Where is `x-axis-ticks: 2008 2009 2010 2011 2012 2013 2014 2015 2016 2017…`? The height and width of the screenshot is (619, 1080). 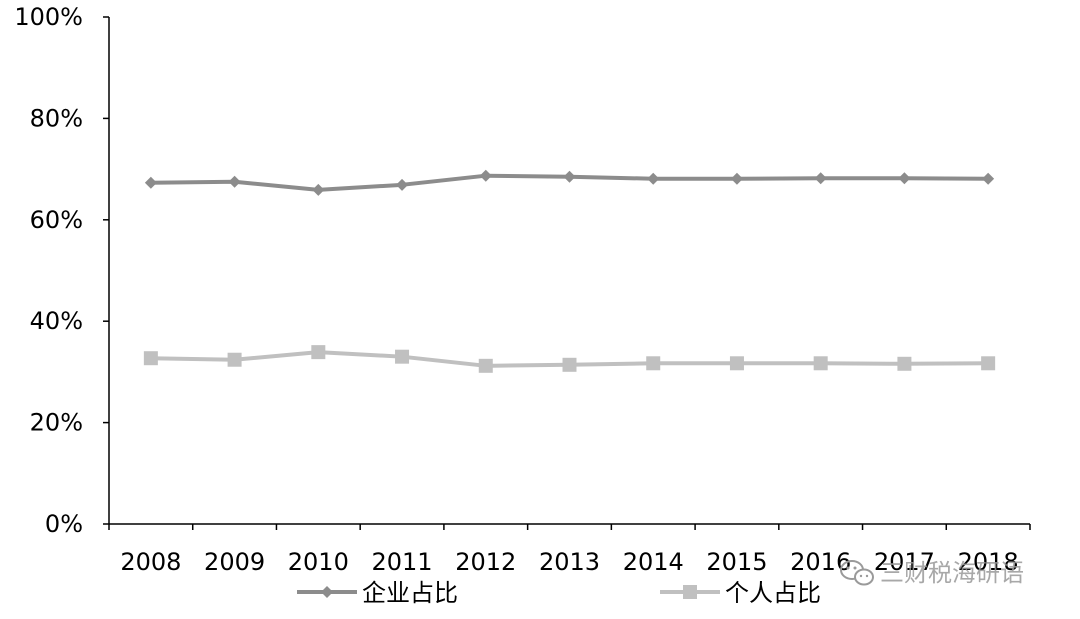 x-axis-ticks: 2008 2009 2010 2011 2012 2013 2014 2015 2016 2017… is located at coordinates (569, 550).